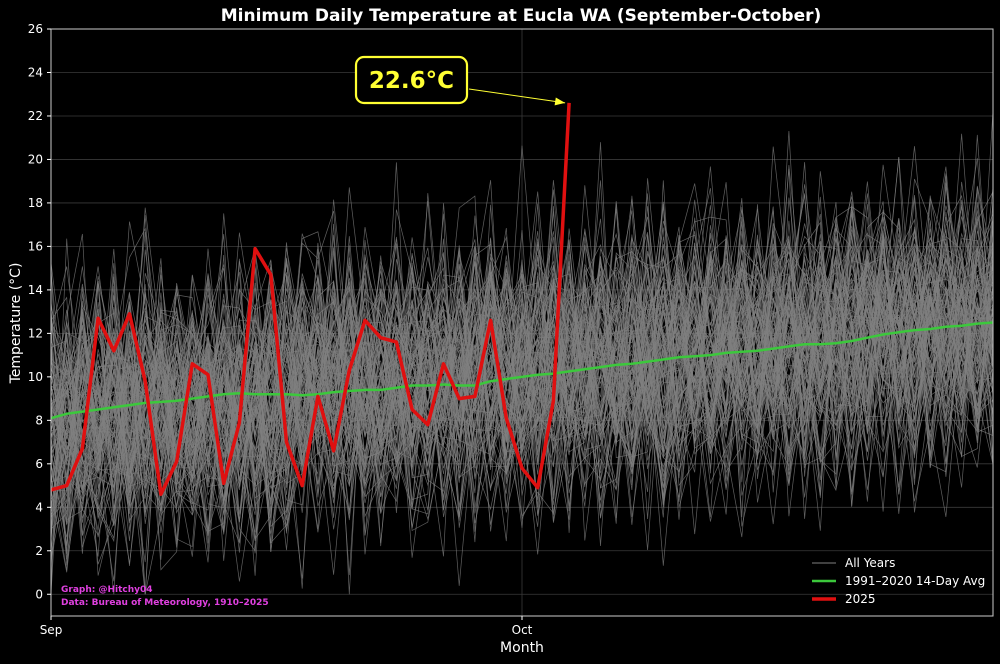 The image size is (1000, 664). What do you see at coordinates (870, 563) in the screenshot?
I see `legend-label-all-years: All Years` at bounding box center [870, 563].